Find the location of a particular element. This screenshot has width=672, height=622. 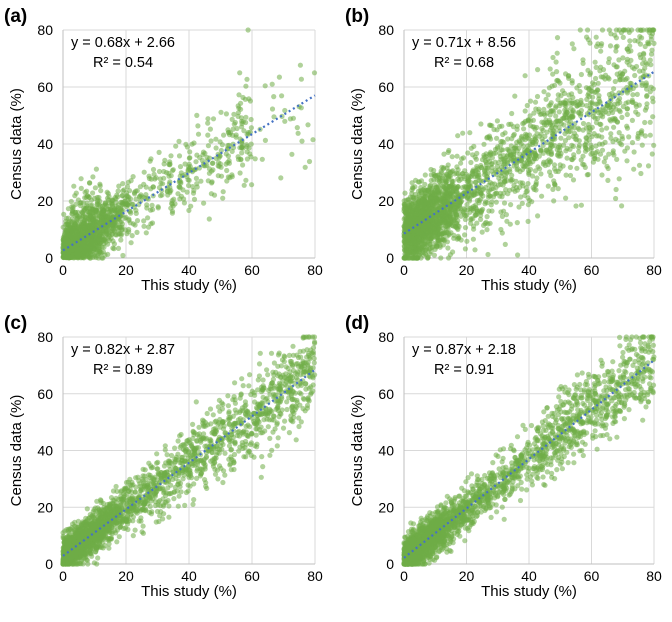

x-tick-label: 80 is located at coordinates (654, 270).